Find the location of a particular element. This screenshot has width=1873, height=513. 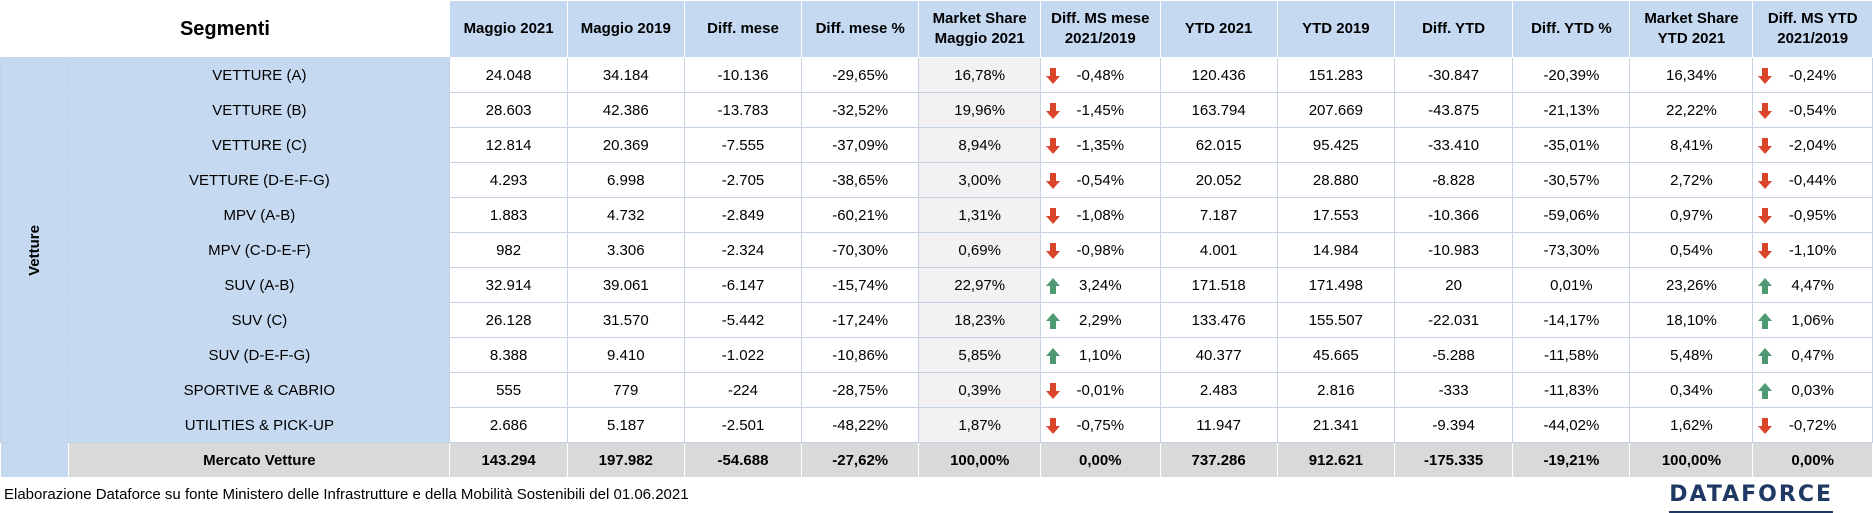

group-label-text: Vetture is located at coordinates (35, 250).